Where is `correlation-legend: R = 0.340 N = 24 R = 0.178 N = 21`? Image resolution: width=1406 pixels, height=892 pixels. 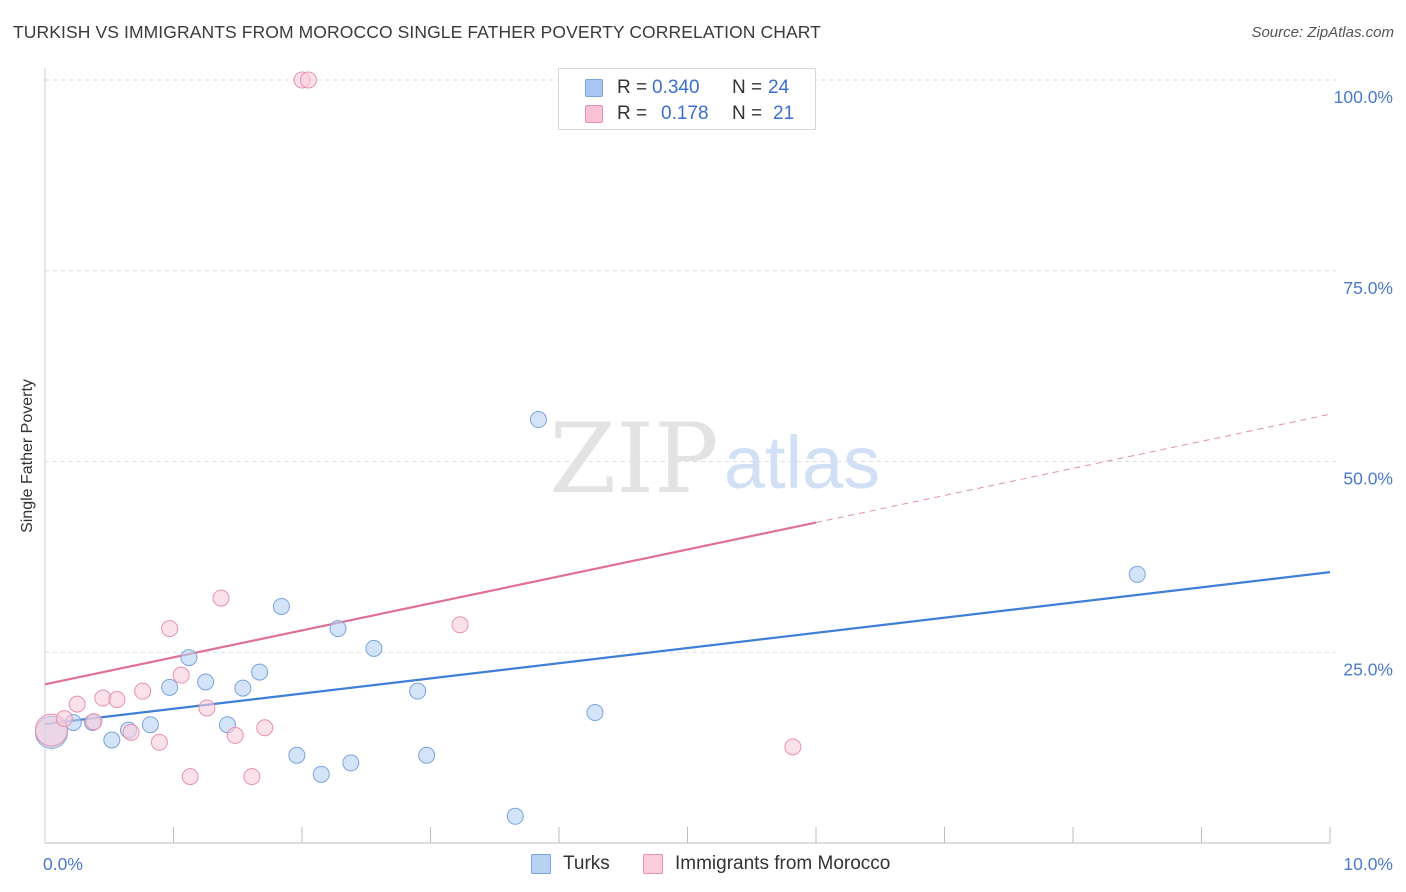 correlation-legend: R = 0.340 N = 24 R = 0.178 N = 21 is located at coordinates (687, 99).